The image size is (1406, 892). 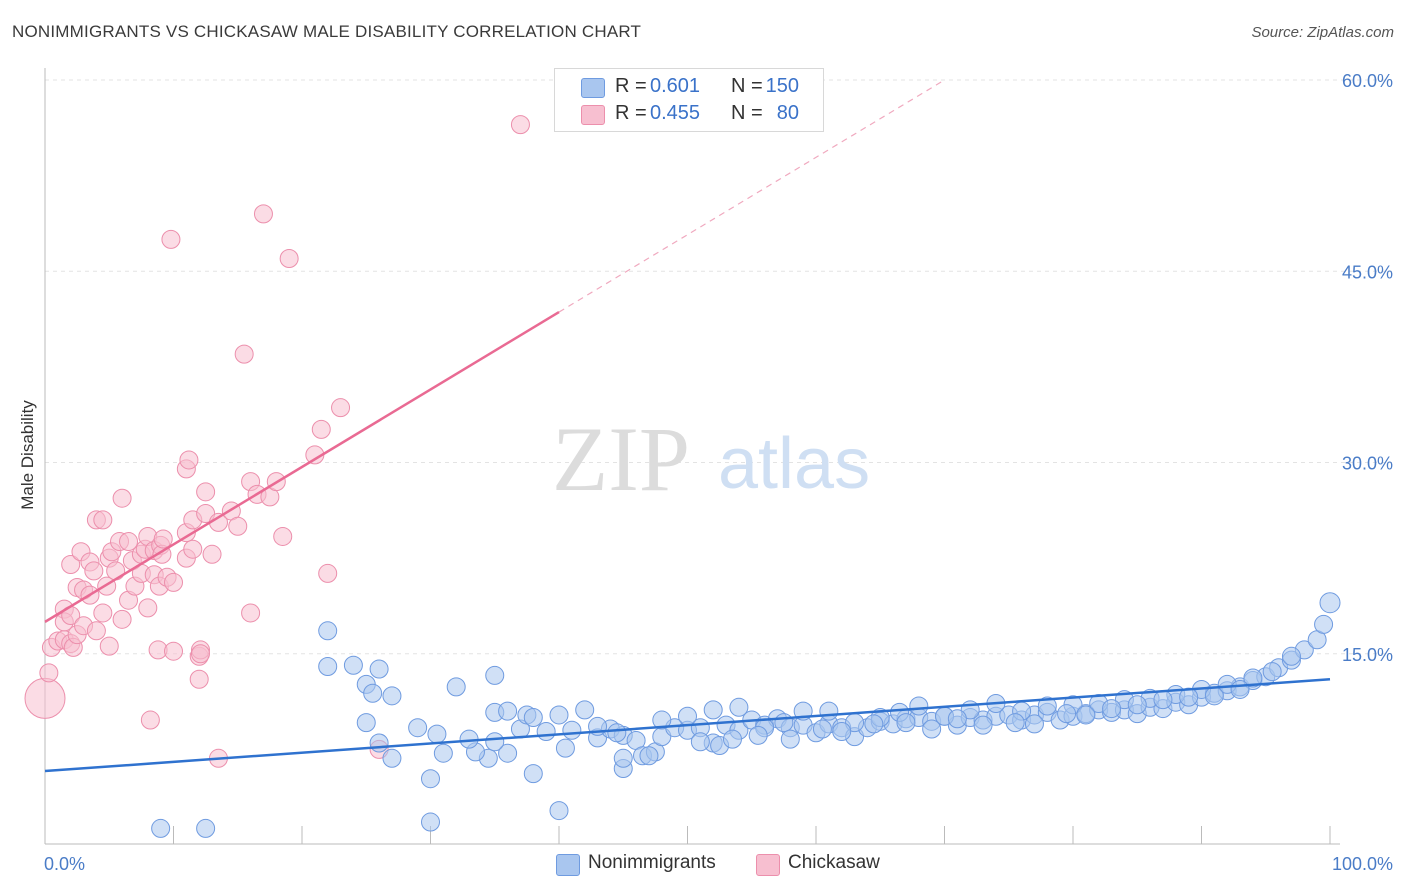 What do you see at coordinates (1367, 464) in the screenshot?
I see `y-tick-label: 30.0%` at bounding box center [1367, 464].